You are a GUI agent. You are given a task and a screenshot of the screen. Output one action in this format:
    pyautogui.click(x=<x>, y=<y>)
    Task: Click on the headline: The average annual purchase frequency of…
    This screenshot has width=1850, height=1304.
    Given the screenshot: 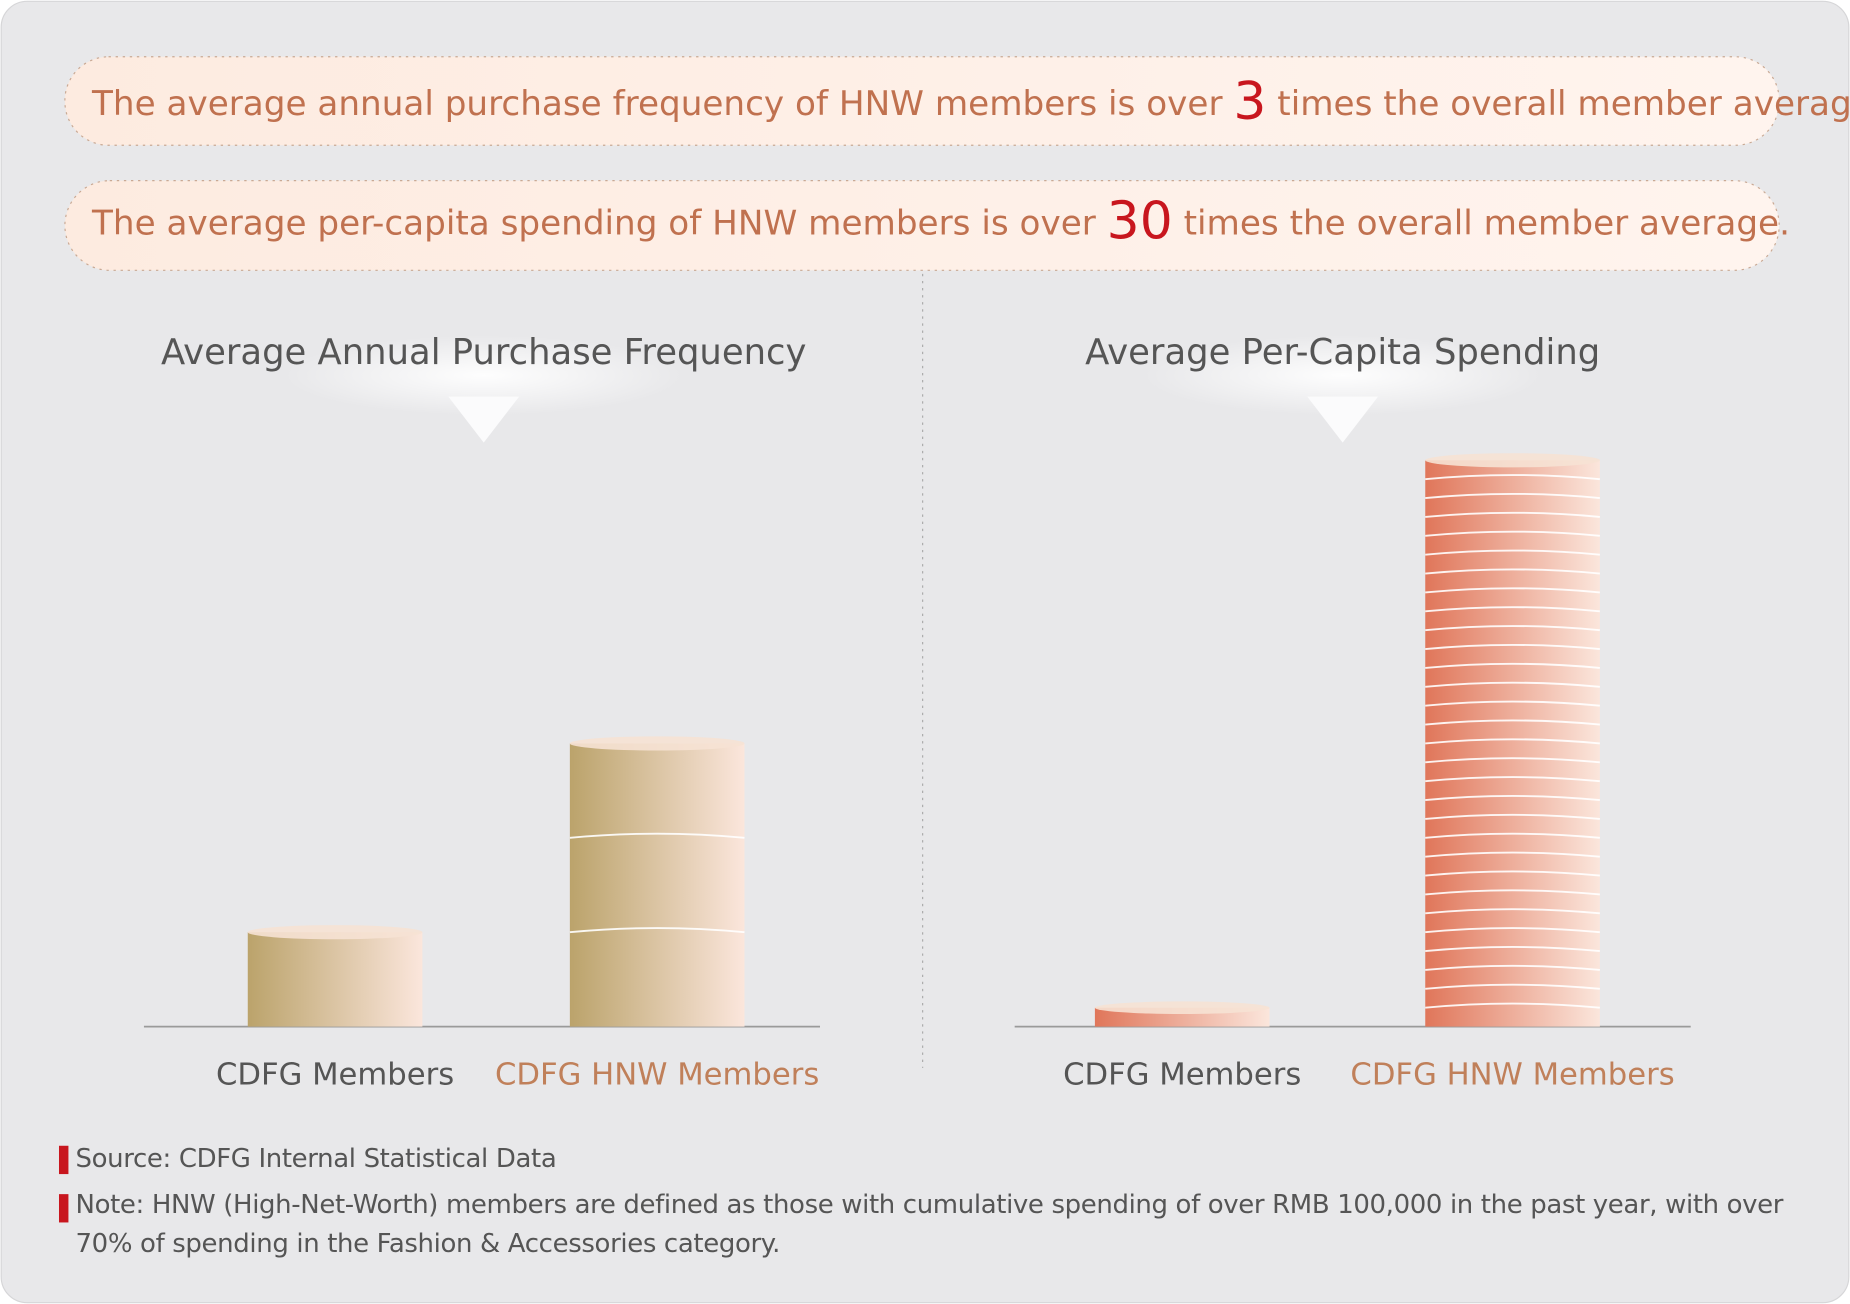 What is the action you would take?
    pyautogui.click(x=970, y=102)
    